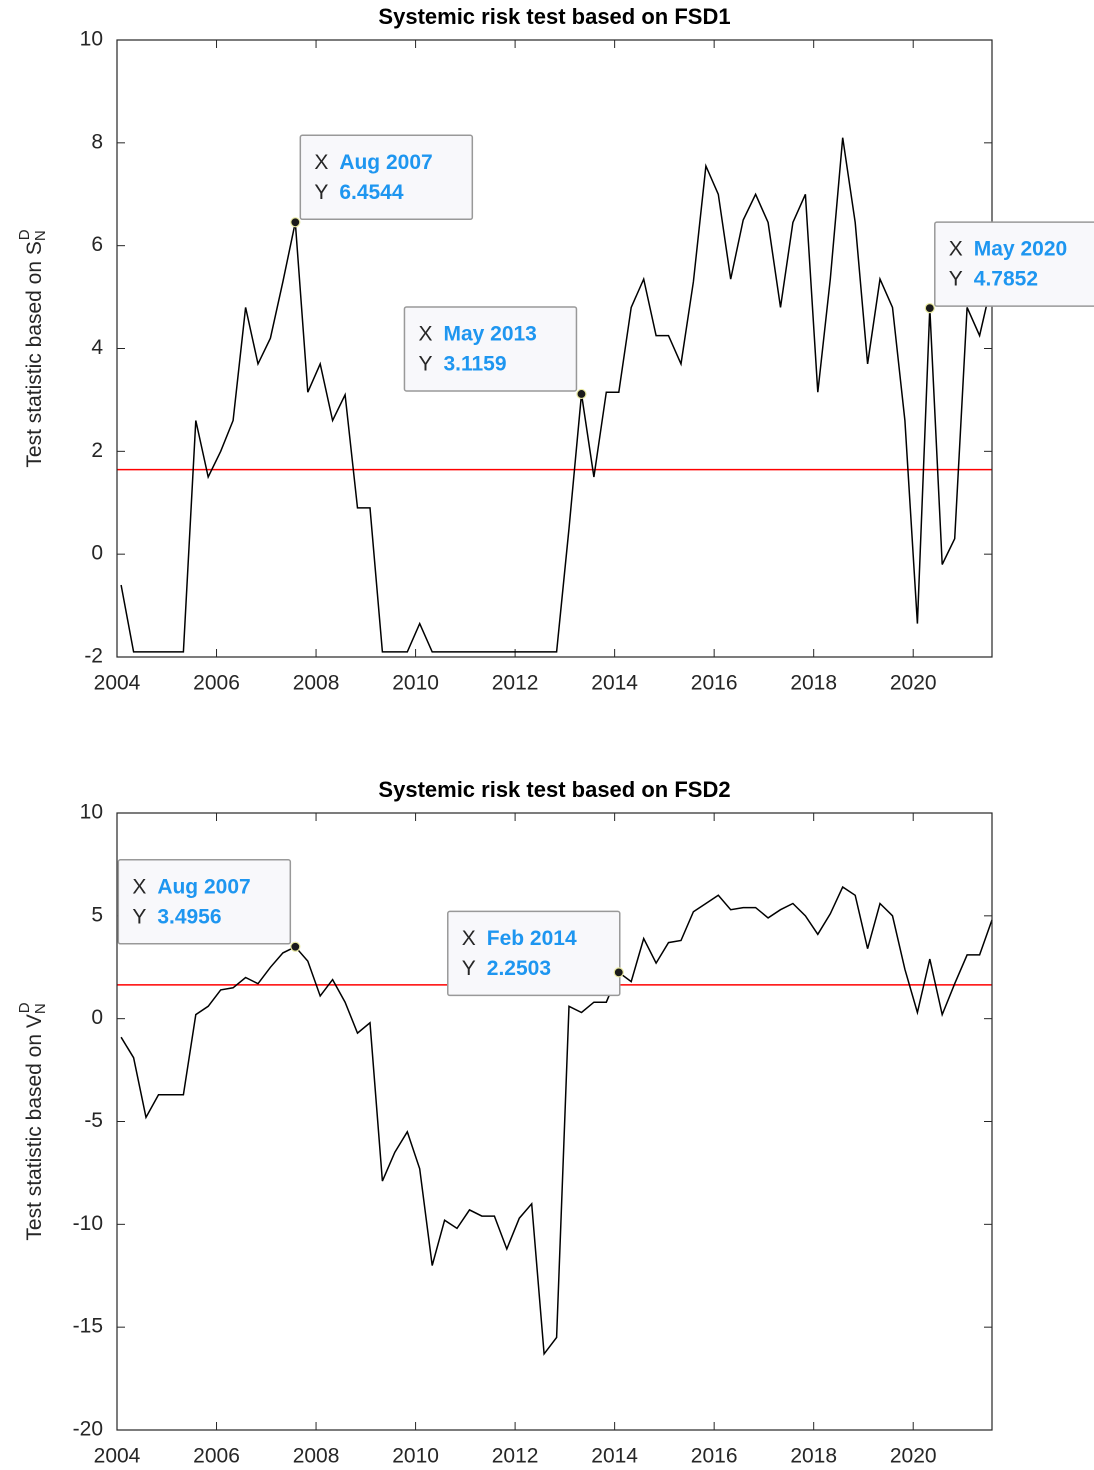 This screenshot has height=1470, width=1094. I want to click on datatip-y-value: 2.2503, so click(519, 968).